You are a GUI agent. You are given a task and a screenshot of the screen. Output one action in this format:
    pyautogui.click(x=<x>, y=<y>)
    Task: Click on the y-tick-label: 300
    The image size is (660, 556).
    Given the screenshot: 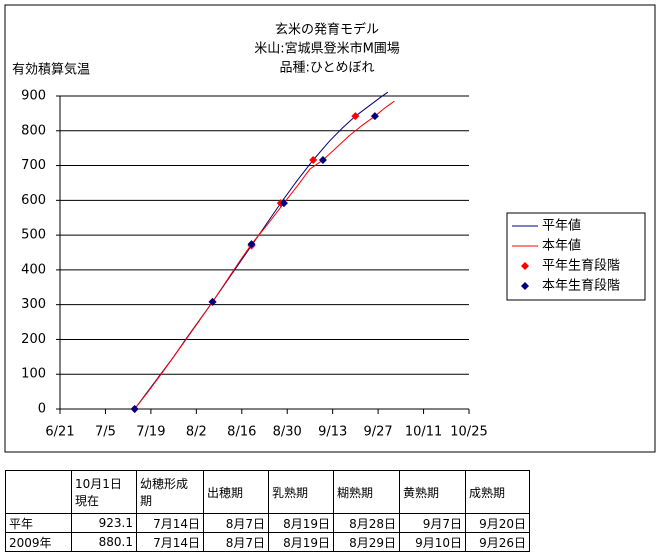 What is the action you would take?
    pyautogui.click(x=33, y=304)
    